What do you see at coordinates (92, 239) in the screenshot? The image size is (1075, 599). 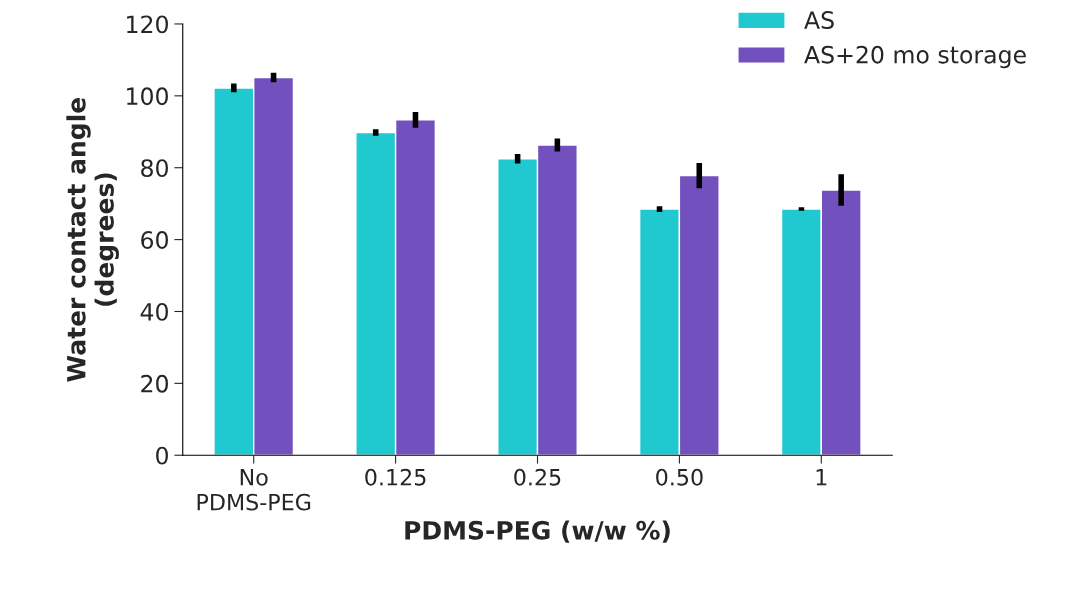 I see `y-axis-title: Water contact angle (degrees)` at bounding box center [92, 239].